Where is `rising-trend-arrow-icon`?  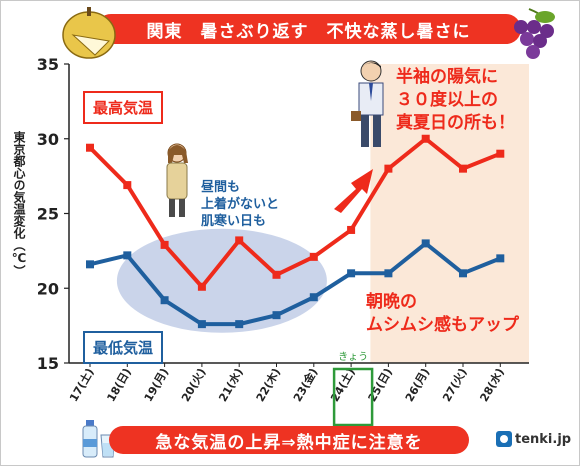
rising-trend-arrow-icon is located at coordinates (353, 191).